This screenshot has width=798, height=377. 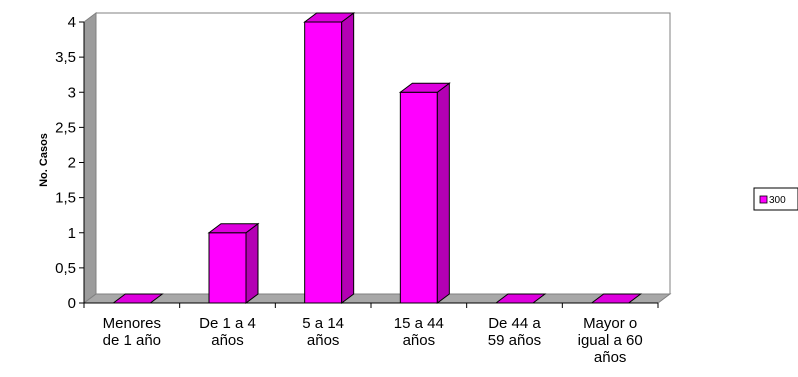 What do you see at coordinates (44, 160) in the screenshot?
I see `y-axis-label: No. Casos` at bounding box center [44, 160].